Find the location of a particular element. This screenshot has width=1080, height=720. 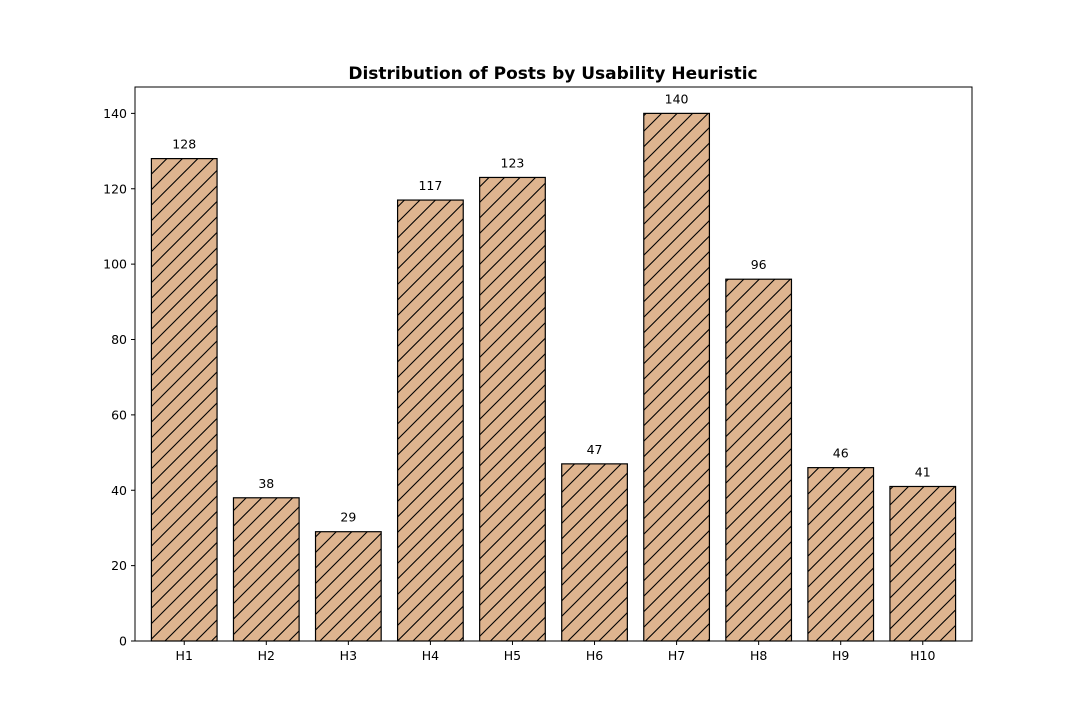

data-label-H4: 117 is located at coordinates (430, 185).